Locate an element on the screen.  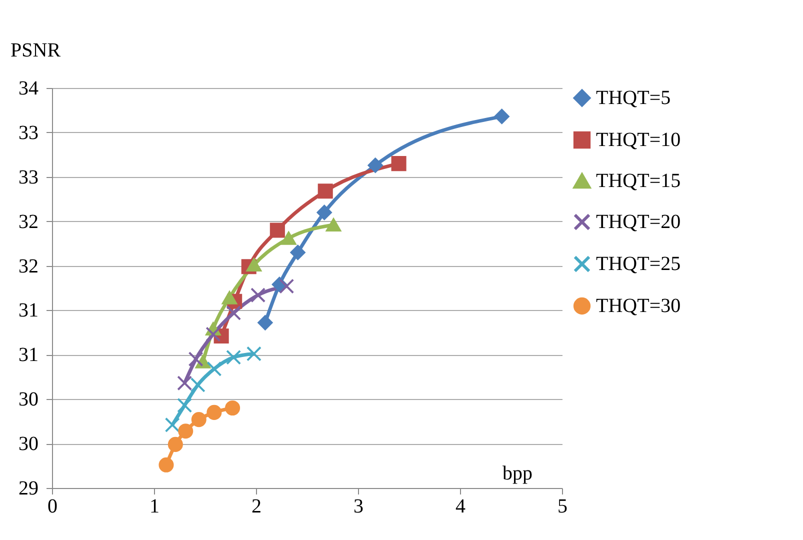
legend-label: THQT=30 is located at coordinates (638, 306).